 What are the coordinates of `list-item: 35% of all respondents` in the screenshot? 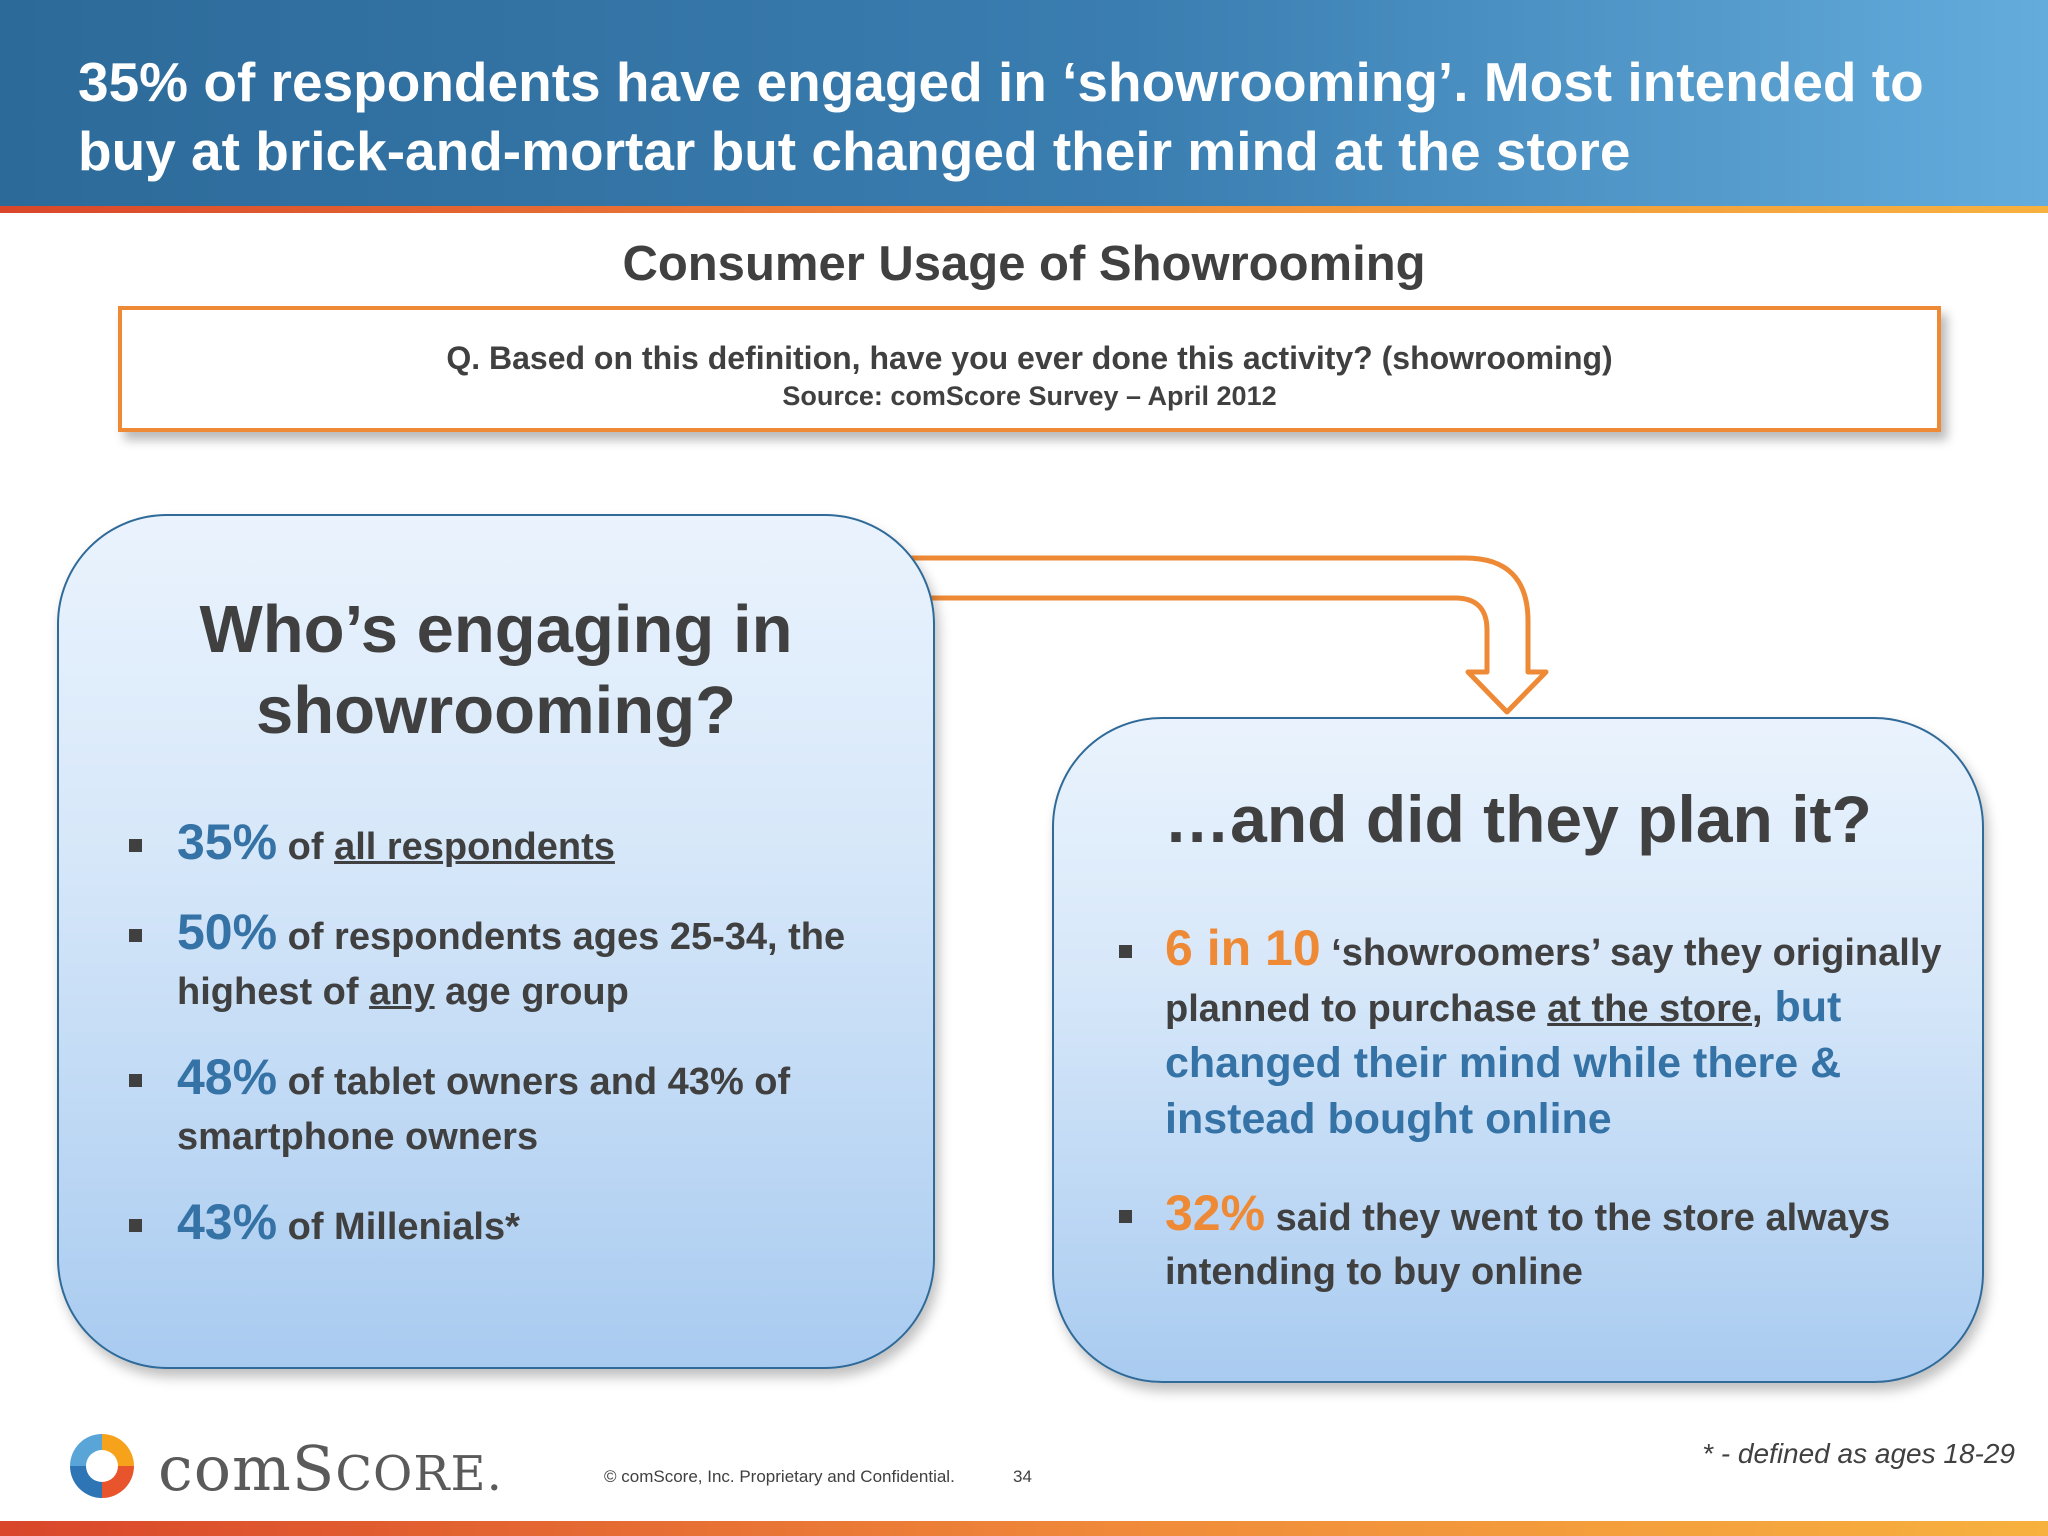 It's located at (518, 844).